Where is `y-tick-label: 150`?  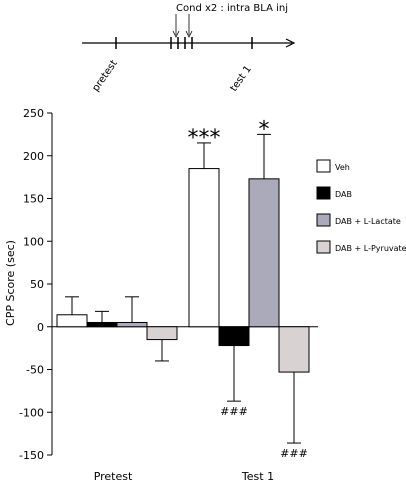 y-tick-label: 150 is located at coordinates (33, 199).